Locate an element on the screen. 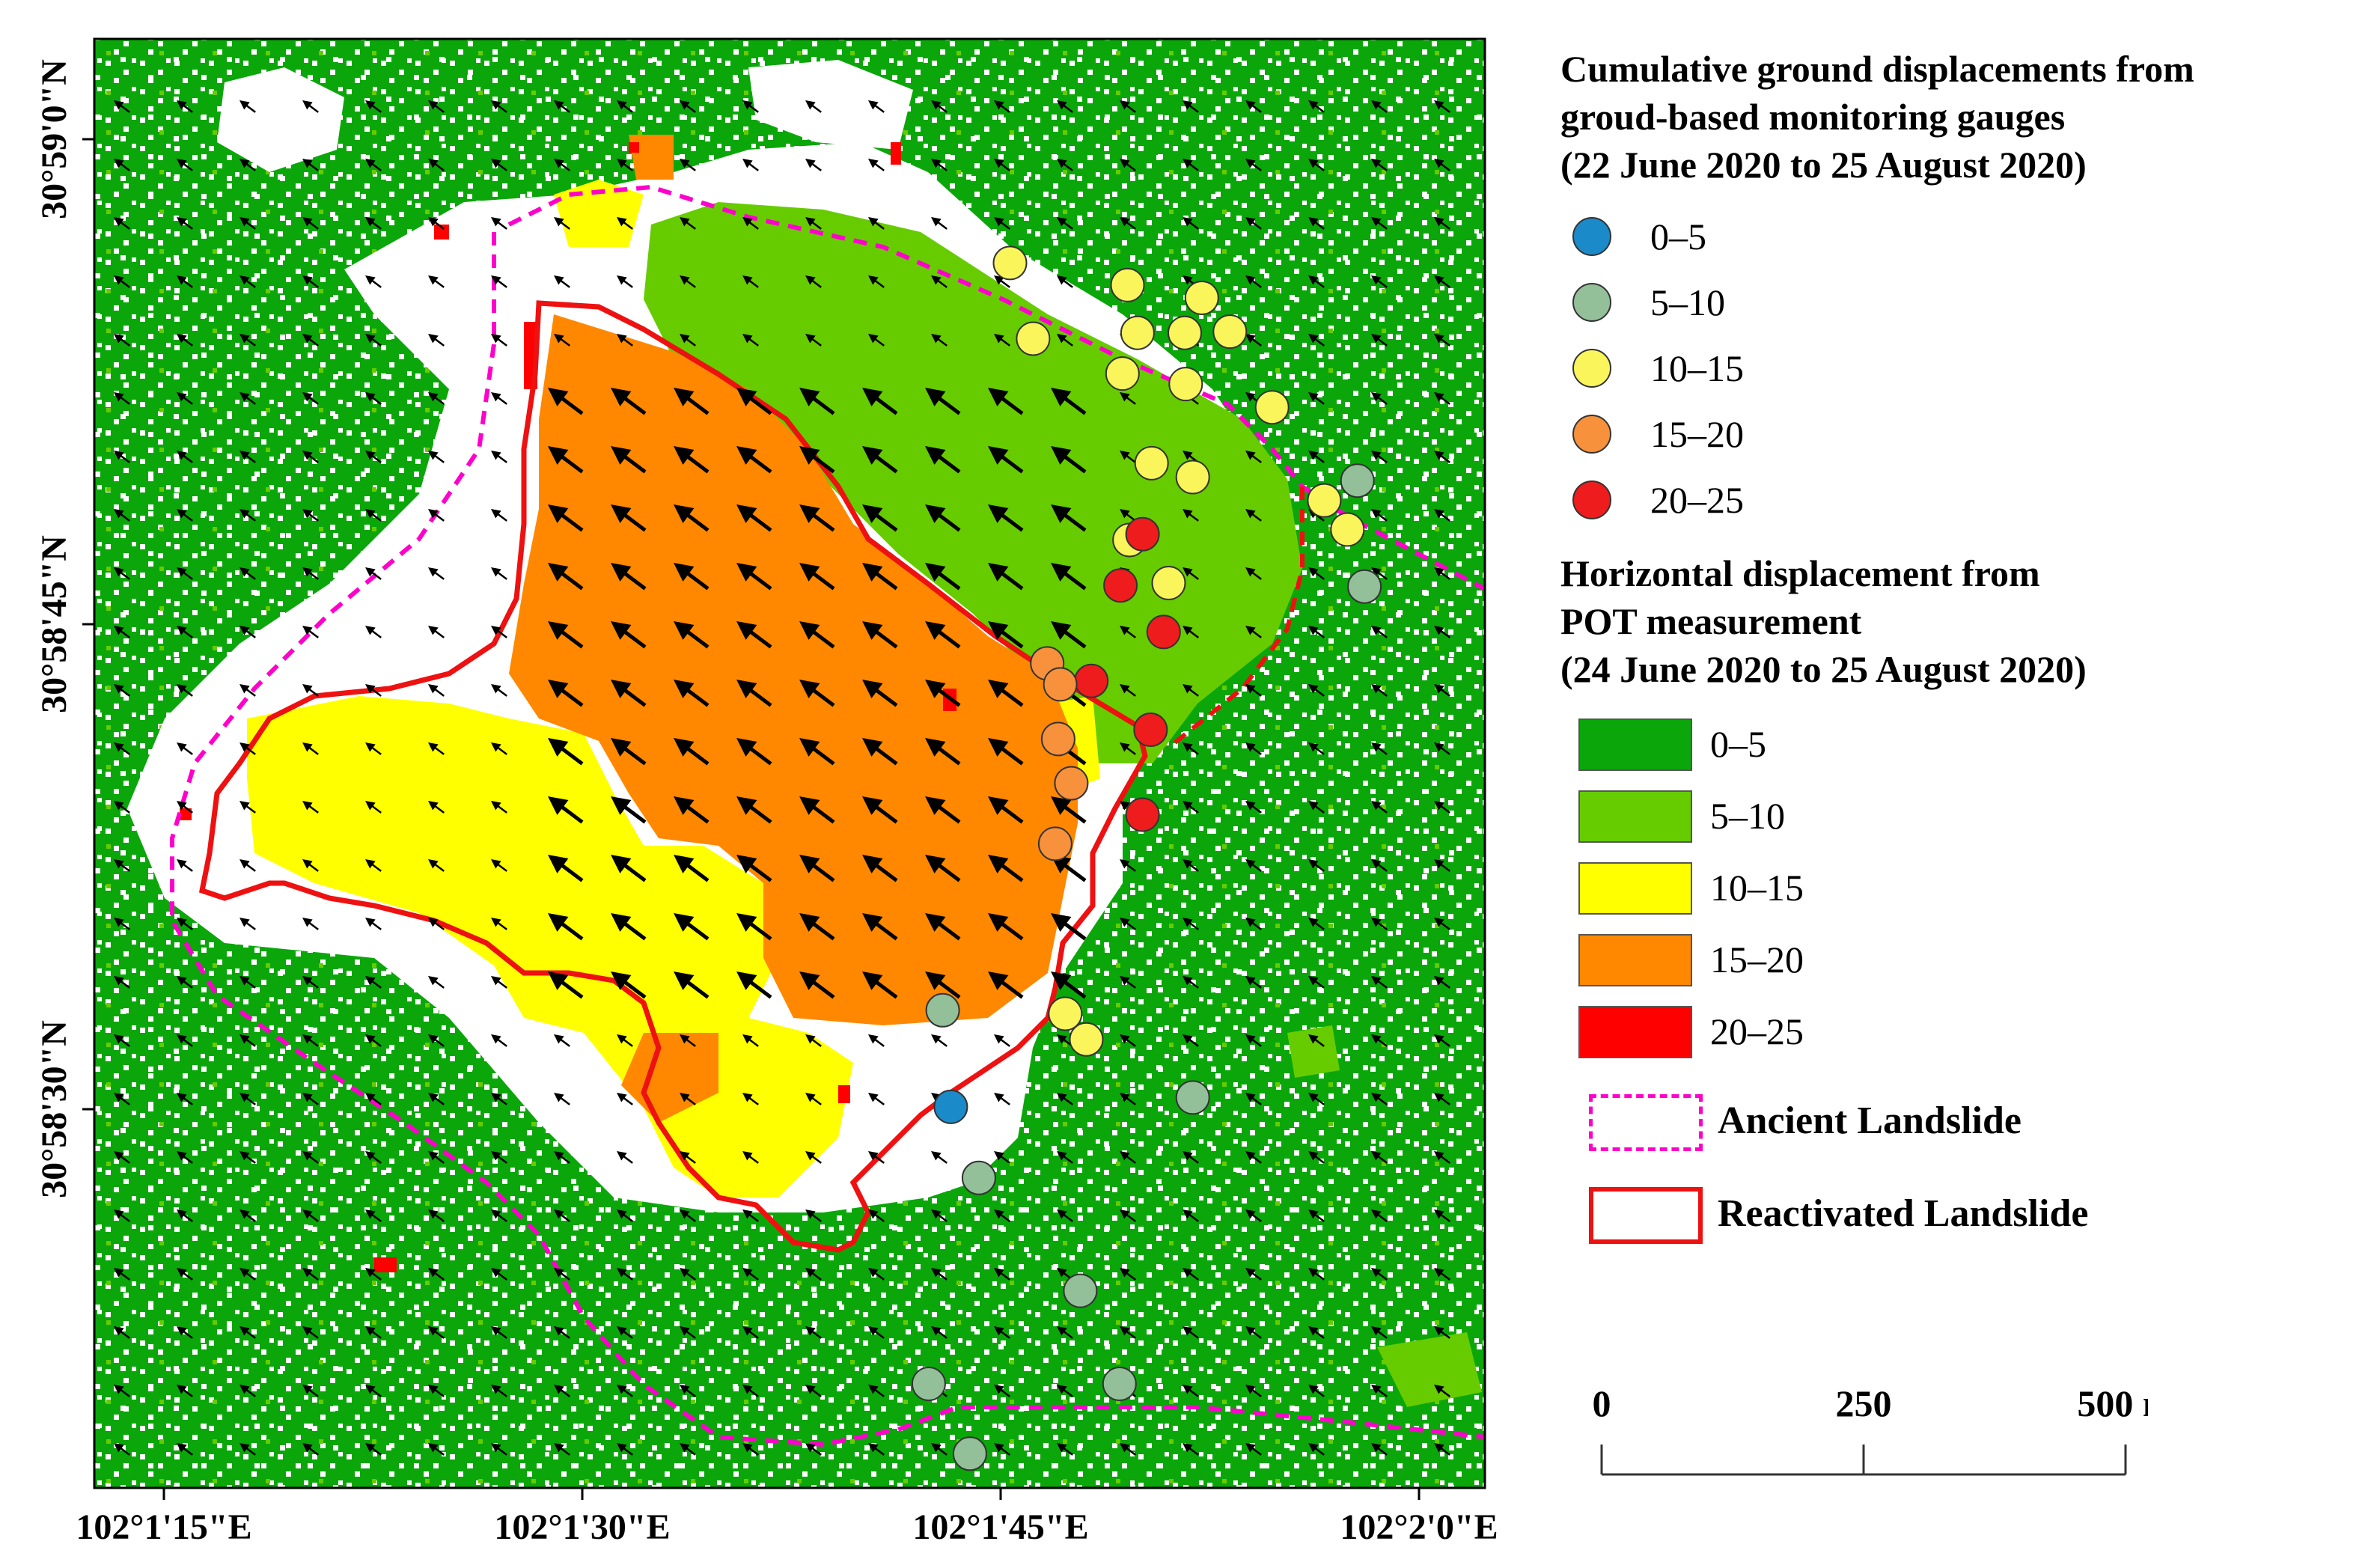 Image resolution: width=2380 pixels, height=1565 pixels. ancient-landslide-legend: Ancient Landslide is located at coordinates (1964, 1130).